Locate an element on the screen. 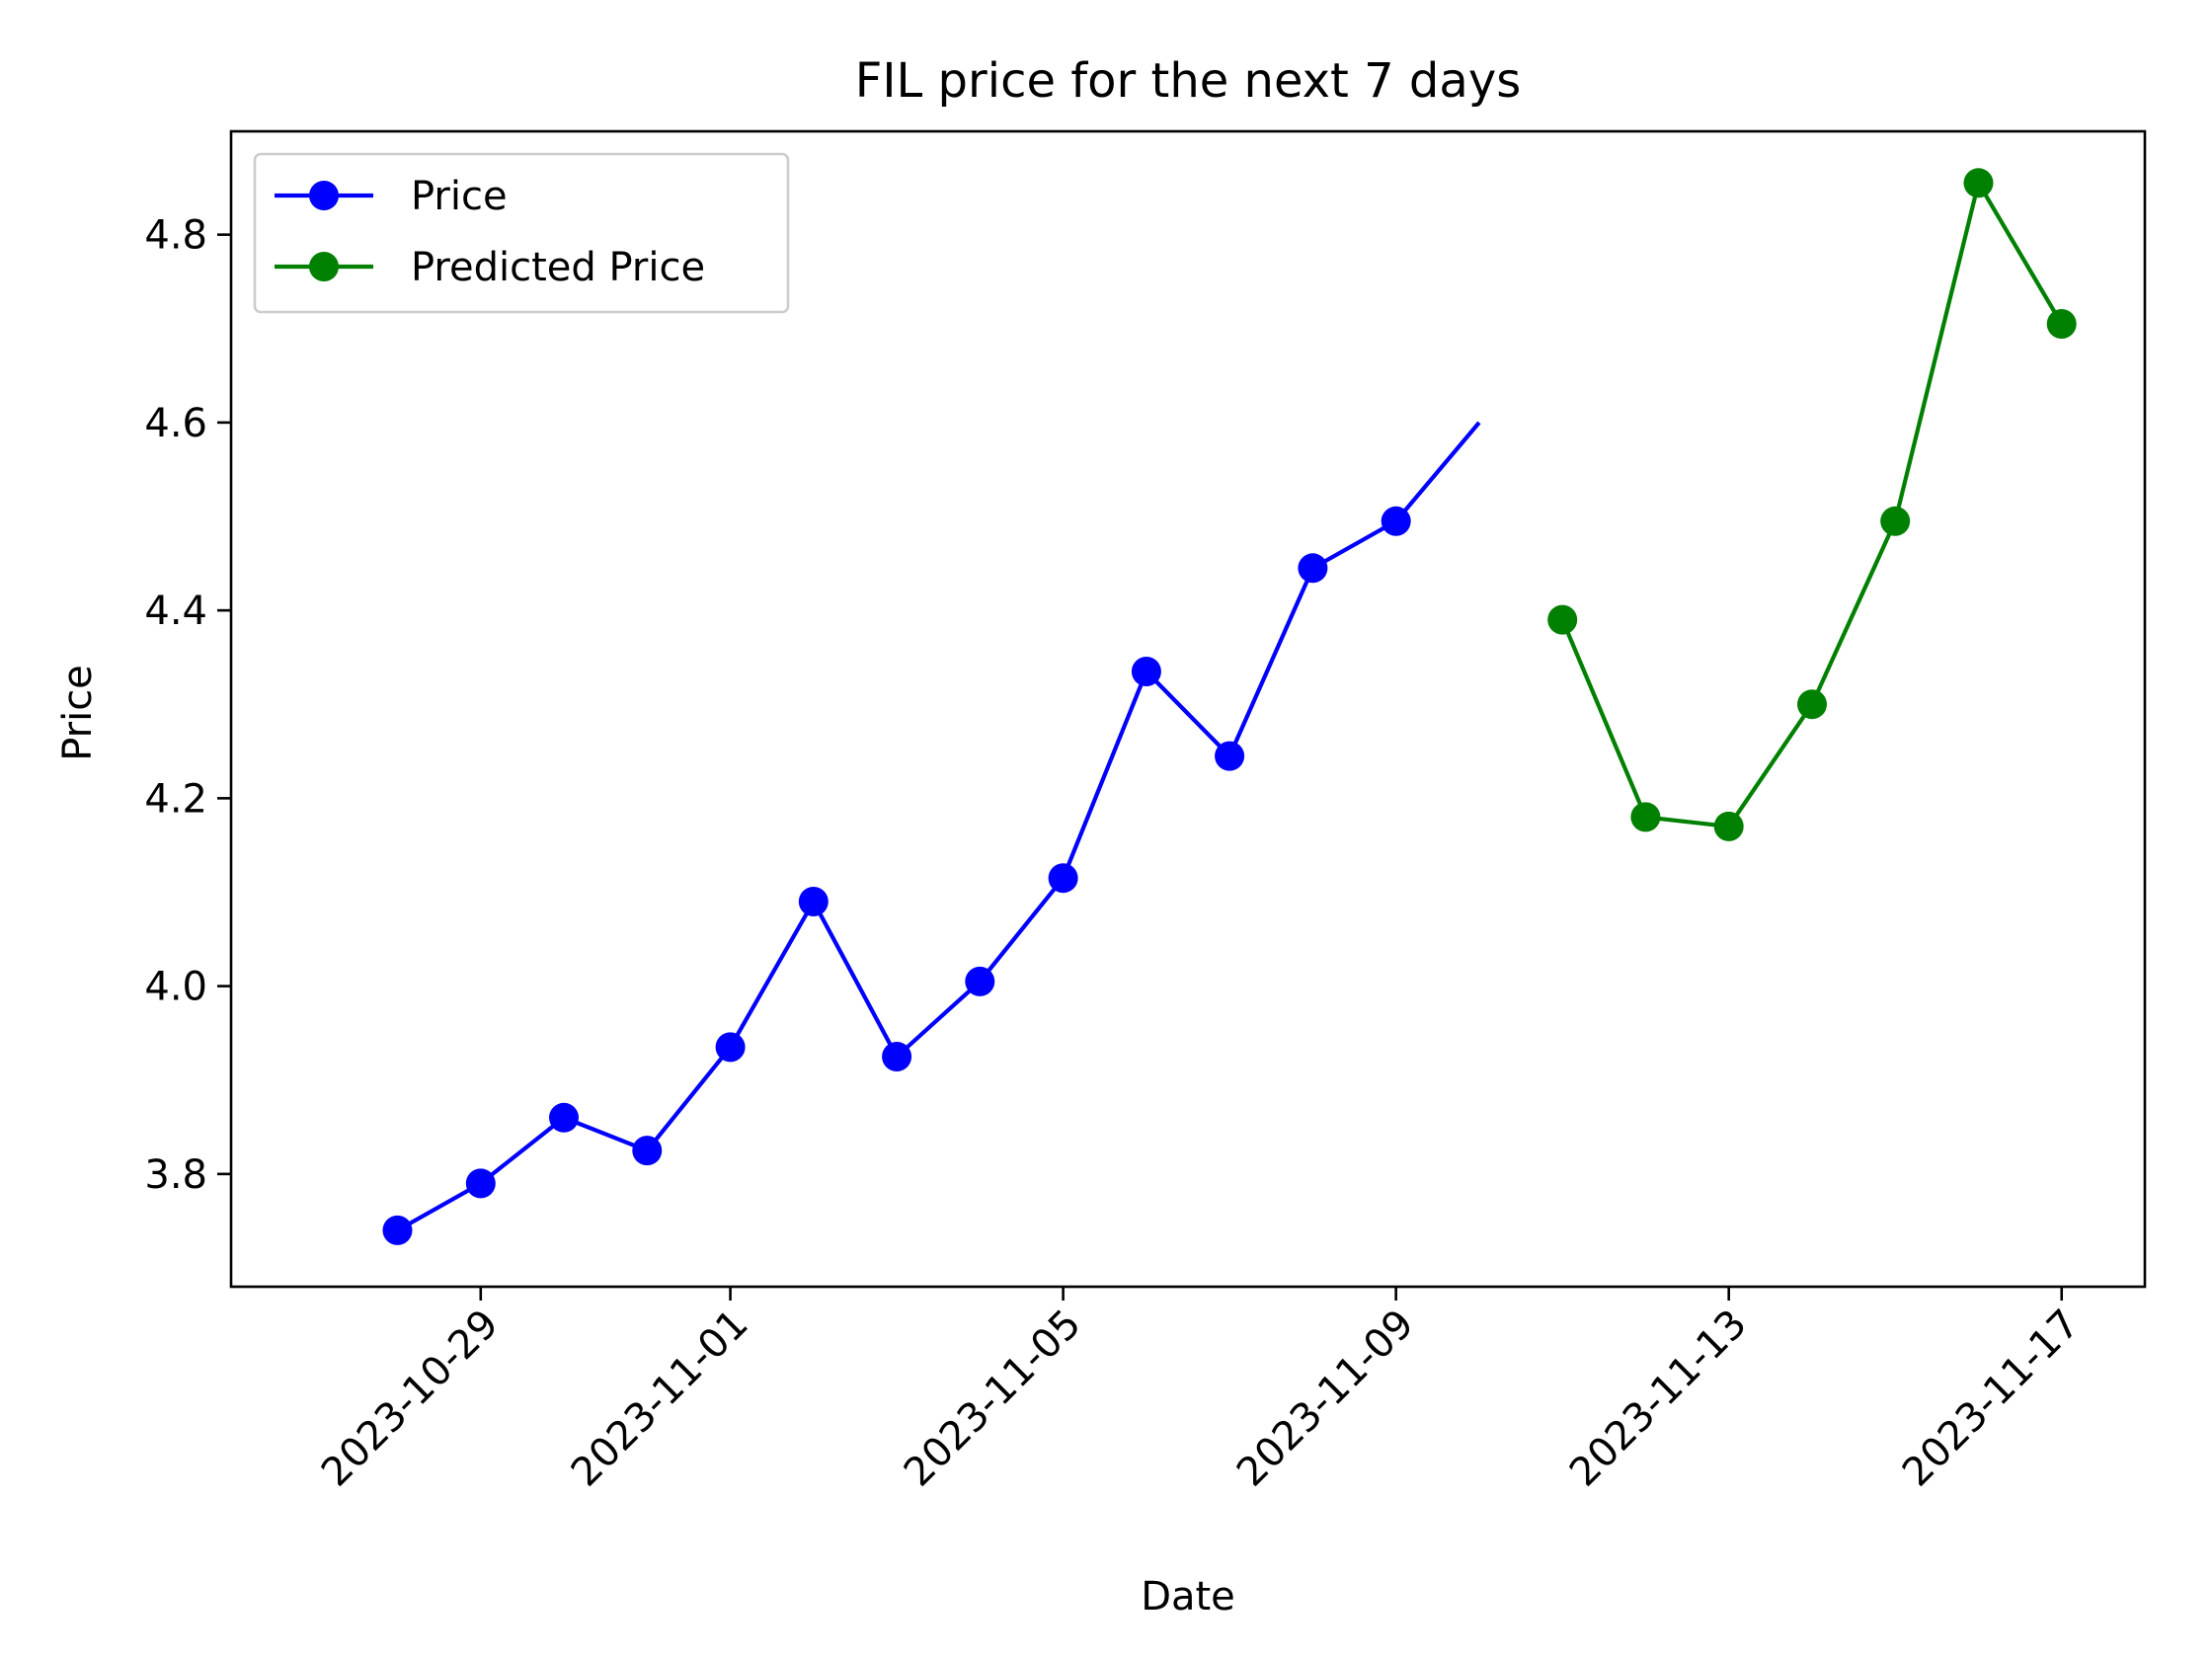 The height and width of the screenshot is (1659, 2212). y-tick-label-0: 3.8 is located at coordinates (176, 1175).